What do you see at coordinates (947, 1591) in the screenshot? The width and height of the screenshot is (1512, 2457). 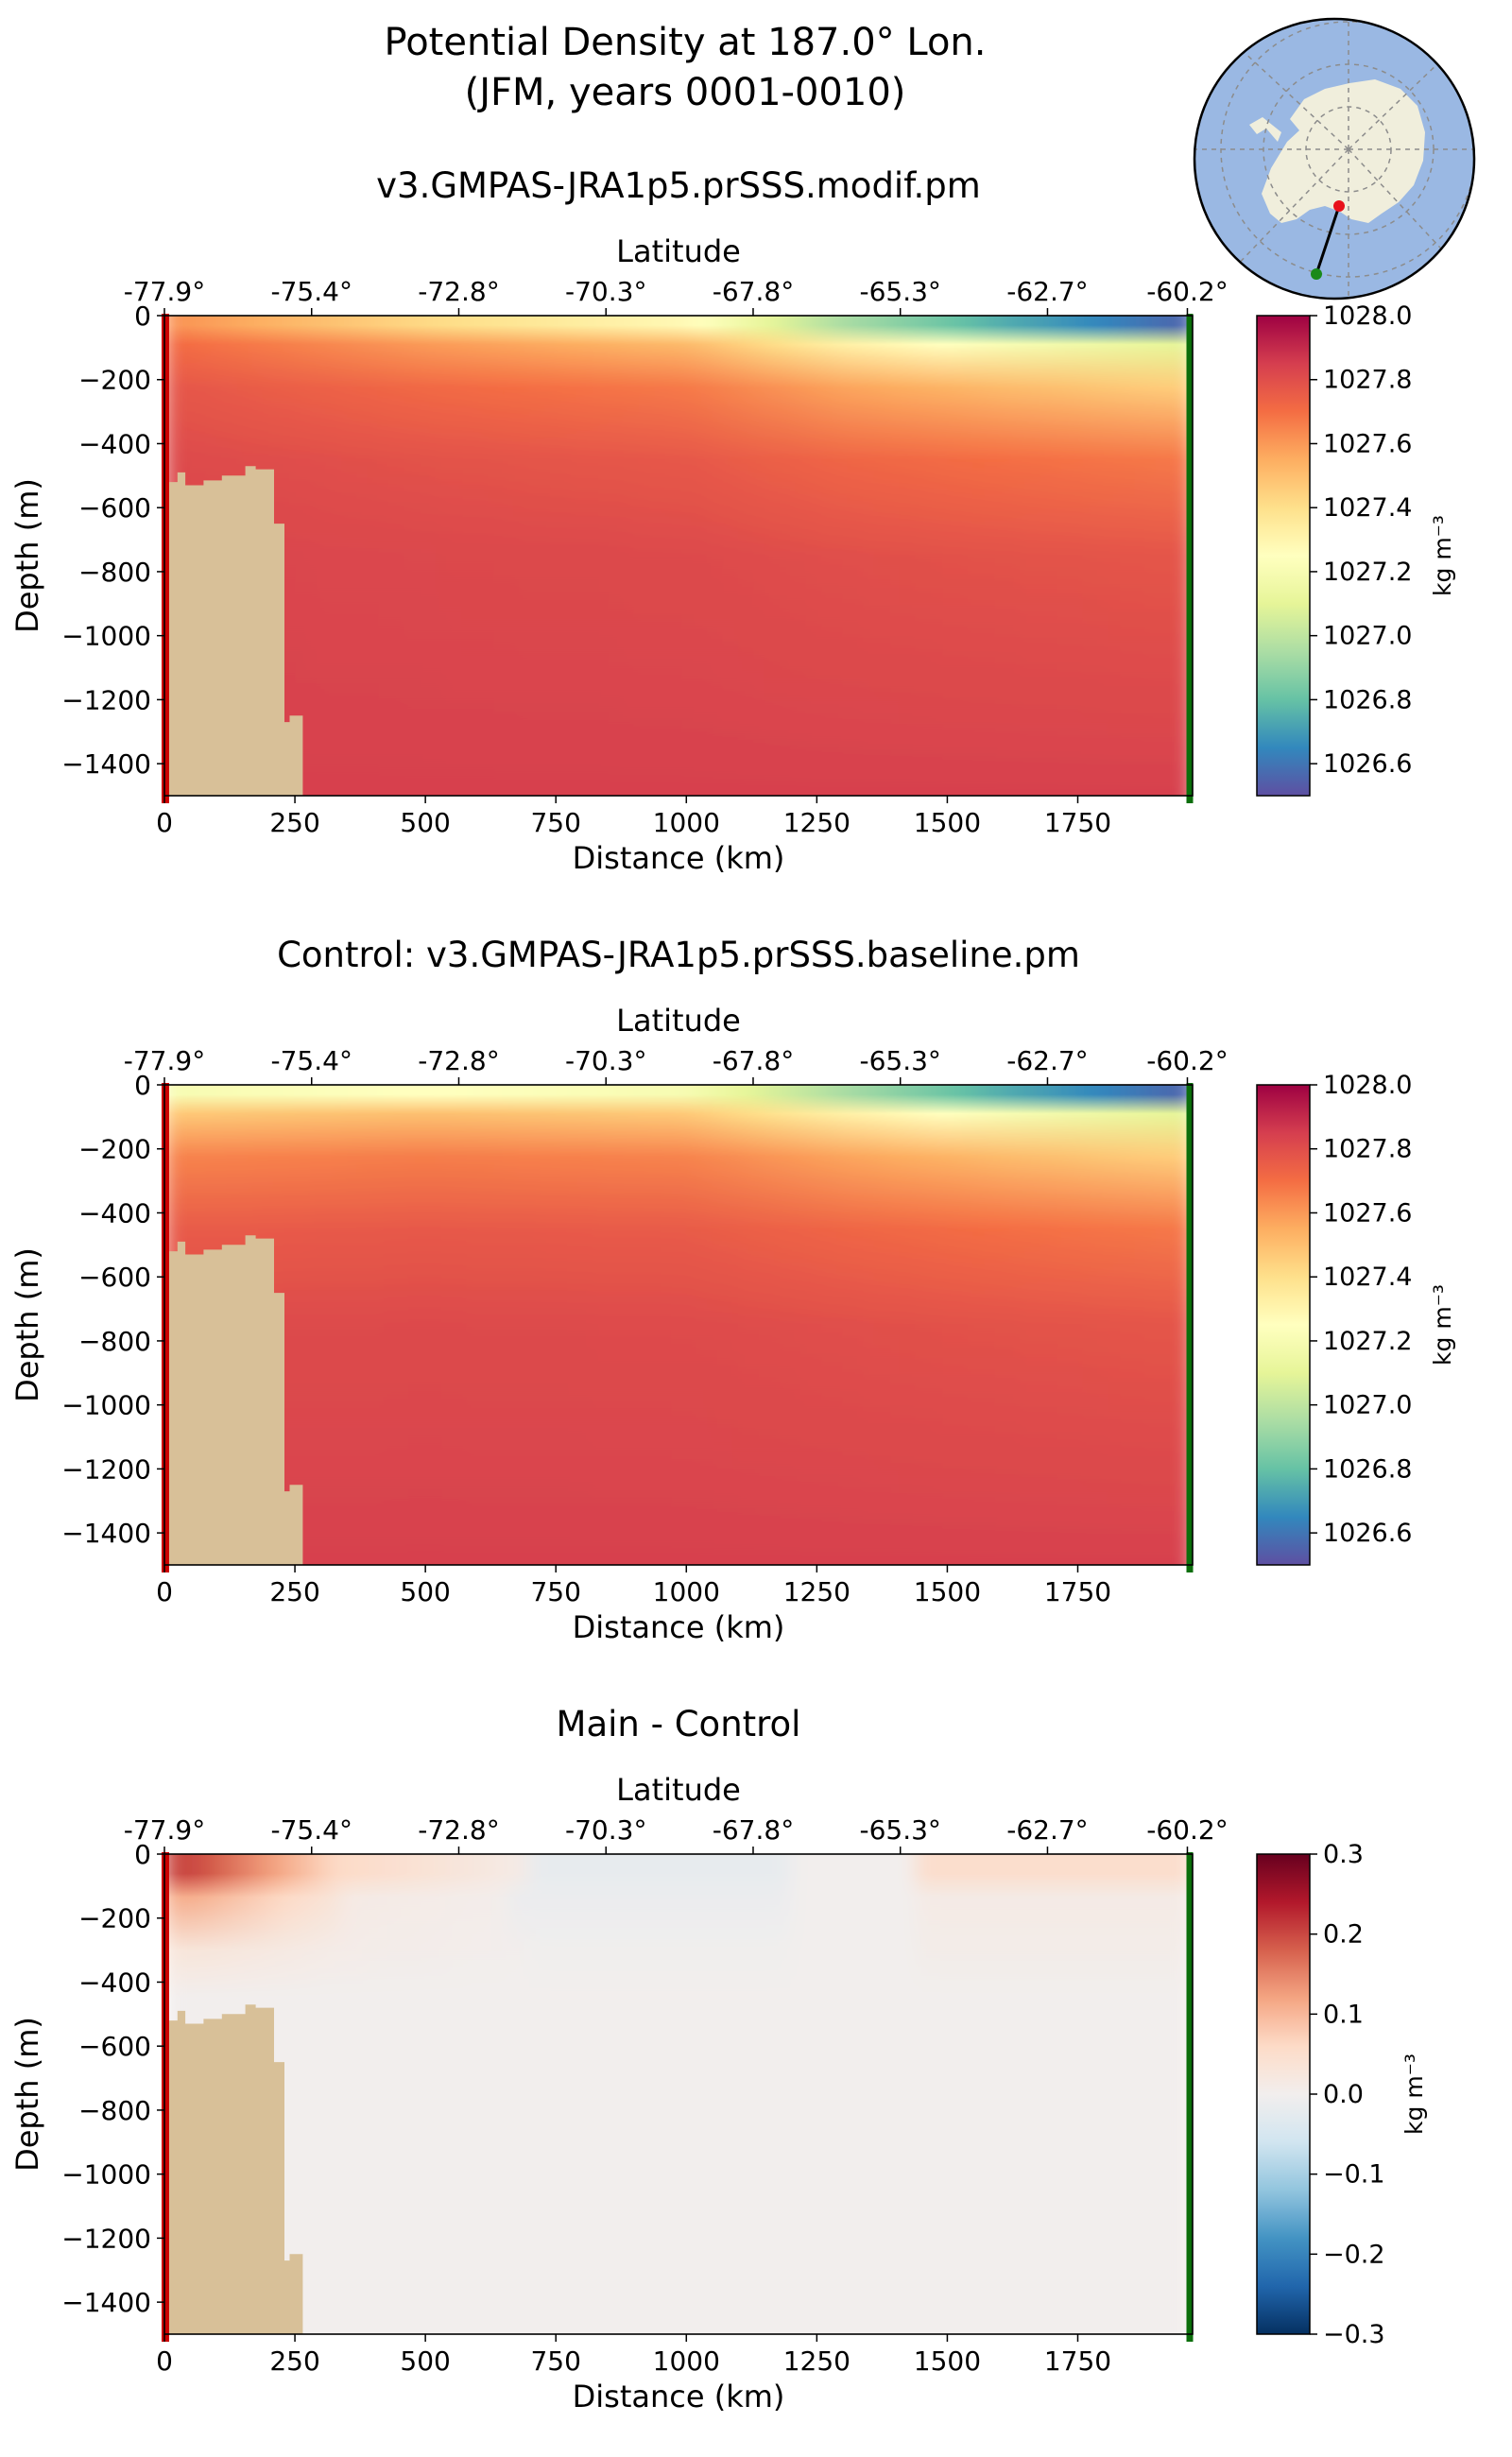 I see `x-tick-label-control: 1500` at bounding box center [947, 1591].